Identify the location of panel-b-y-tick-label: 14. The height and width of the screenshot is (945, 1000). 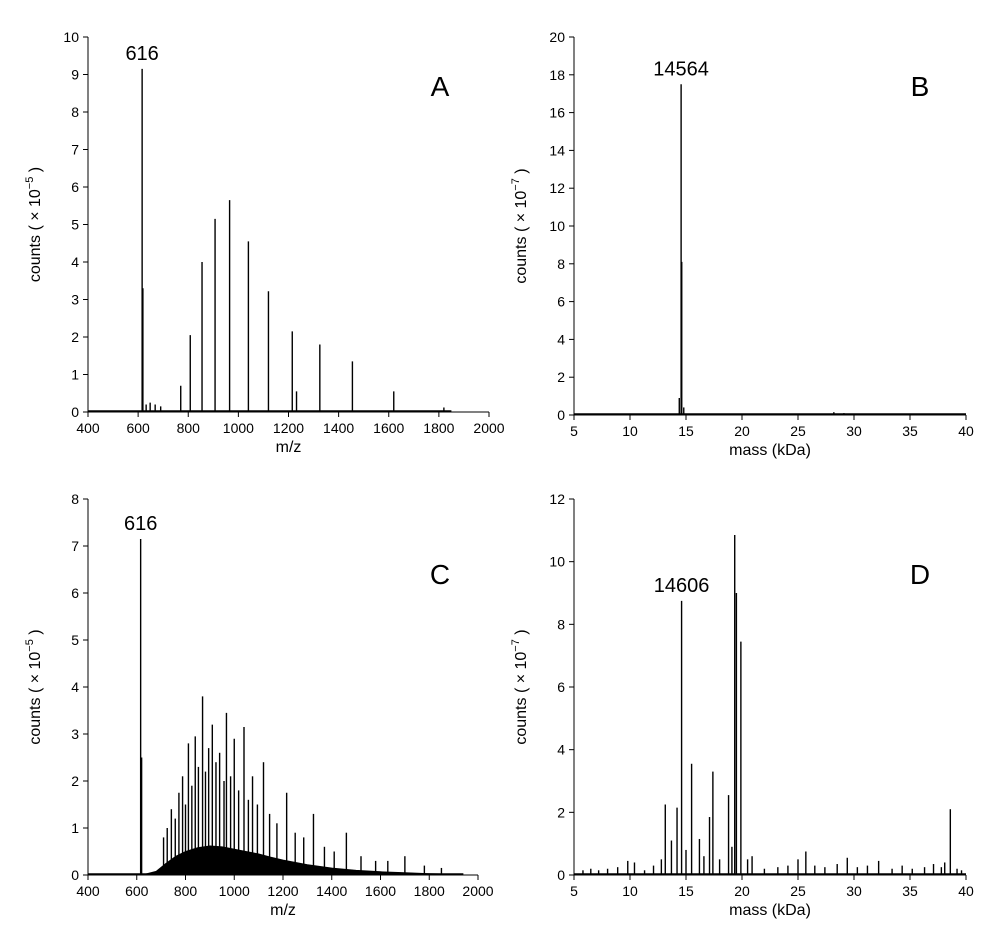
(557, 150).